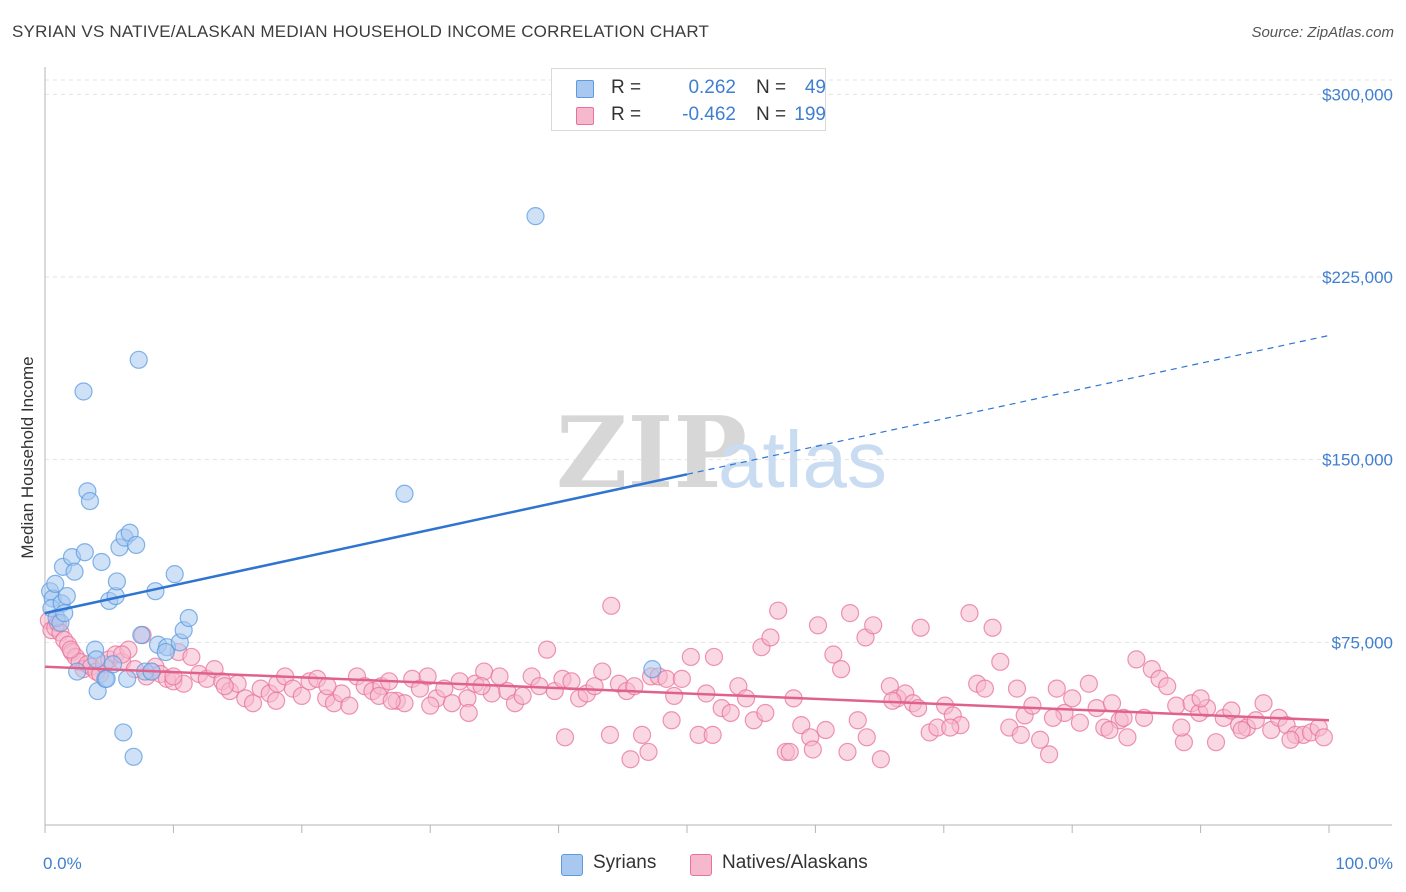 This screenshot has width=1406, height=892. Describe the element at coordinates (1362, 642) in the screenshot. I see `y-tick-label: $75,000` at that location.